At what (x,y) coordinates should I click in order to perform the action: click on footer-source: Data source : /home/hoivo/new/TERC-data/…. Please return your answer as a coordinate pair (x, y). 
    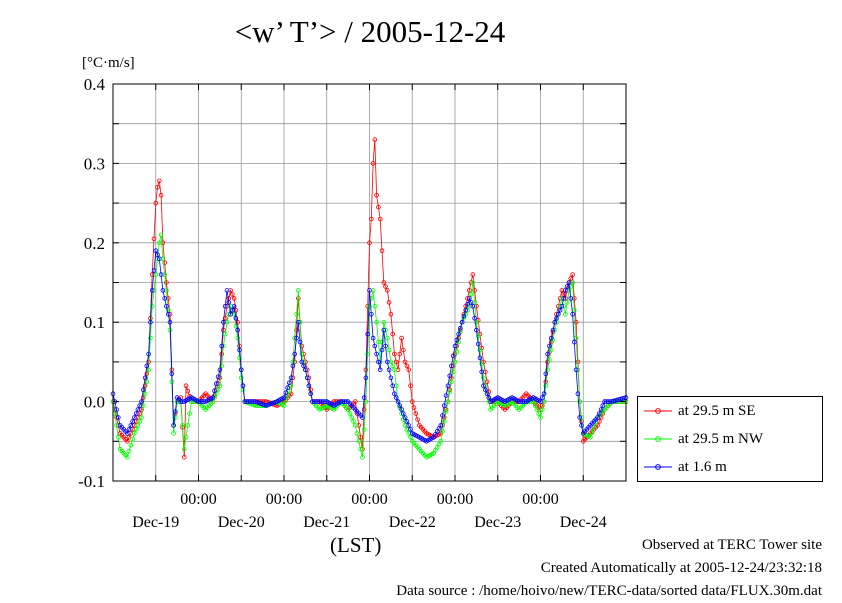
    Looking at the image, I should click on (609, 591).